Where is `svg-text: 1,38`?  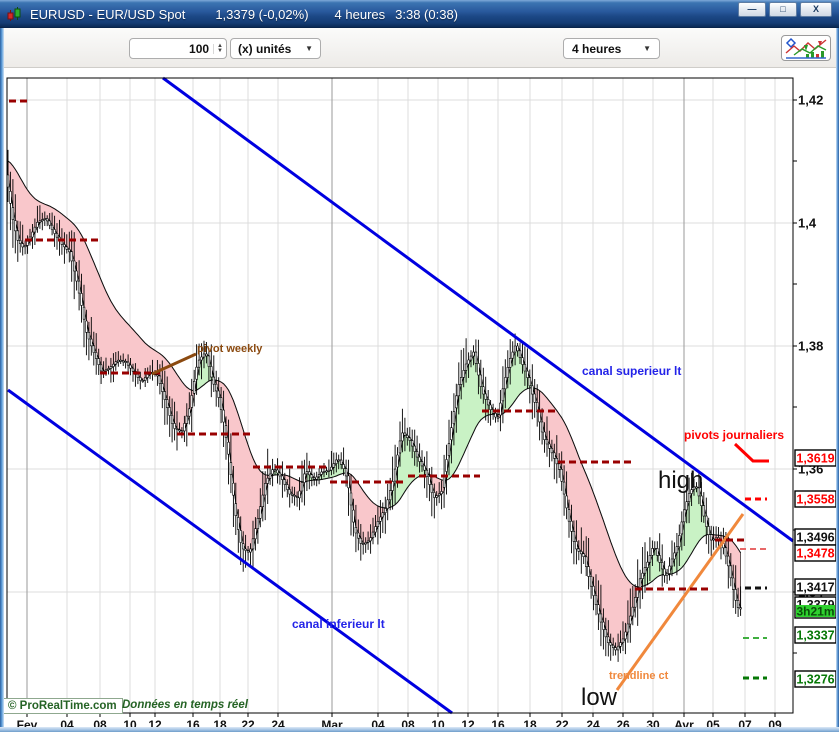 svg-text: 1,38 is located at coordinates (810, 346).